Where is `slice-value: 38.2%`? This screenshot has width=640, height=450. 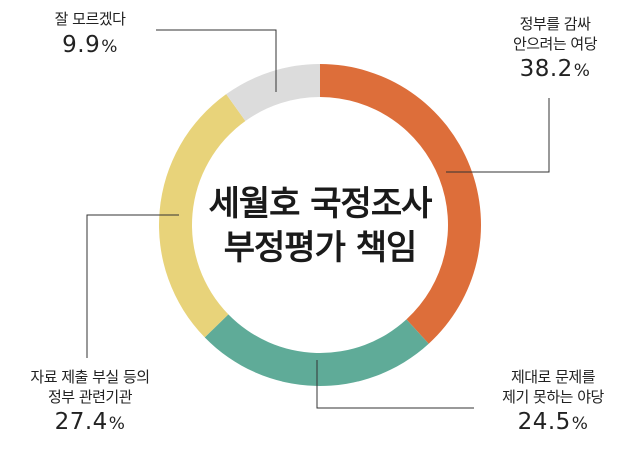
slice-value: 38.2% is located at coordinates (555, 69).